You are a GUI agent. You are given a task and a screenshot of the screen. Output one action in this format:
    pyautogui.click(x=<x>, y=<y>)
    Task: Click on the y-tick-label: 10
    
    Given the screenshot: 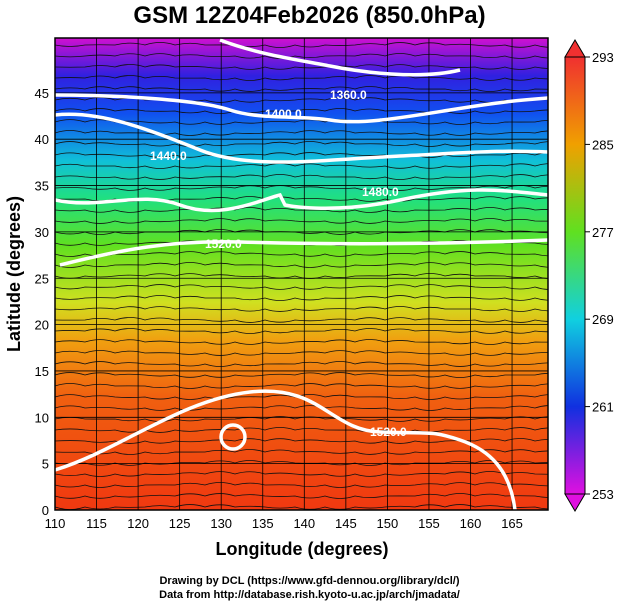 What is the action you would take?
    pyautogui.click(x=42, y=417)
    